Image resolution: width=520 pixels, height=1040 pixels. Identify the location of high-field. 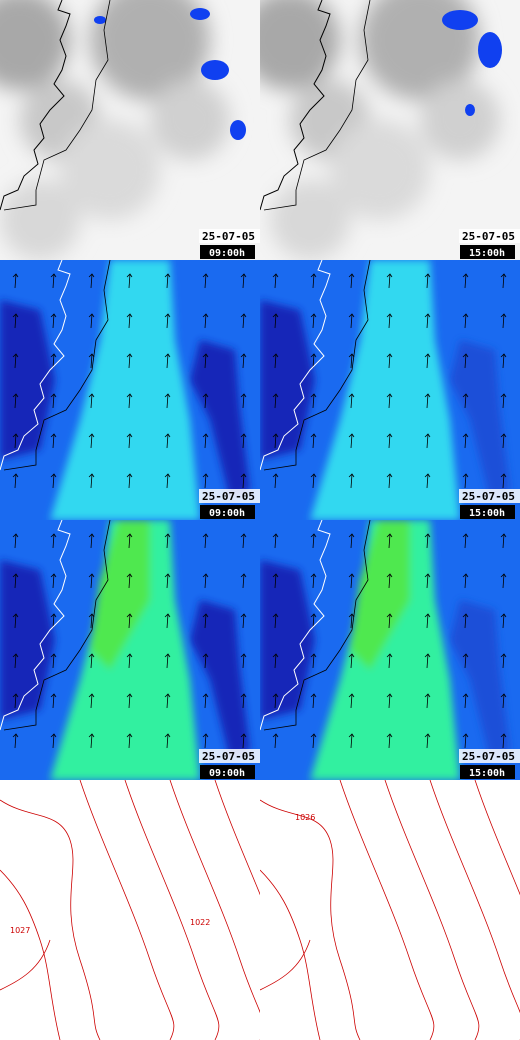
(125, 390).